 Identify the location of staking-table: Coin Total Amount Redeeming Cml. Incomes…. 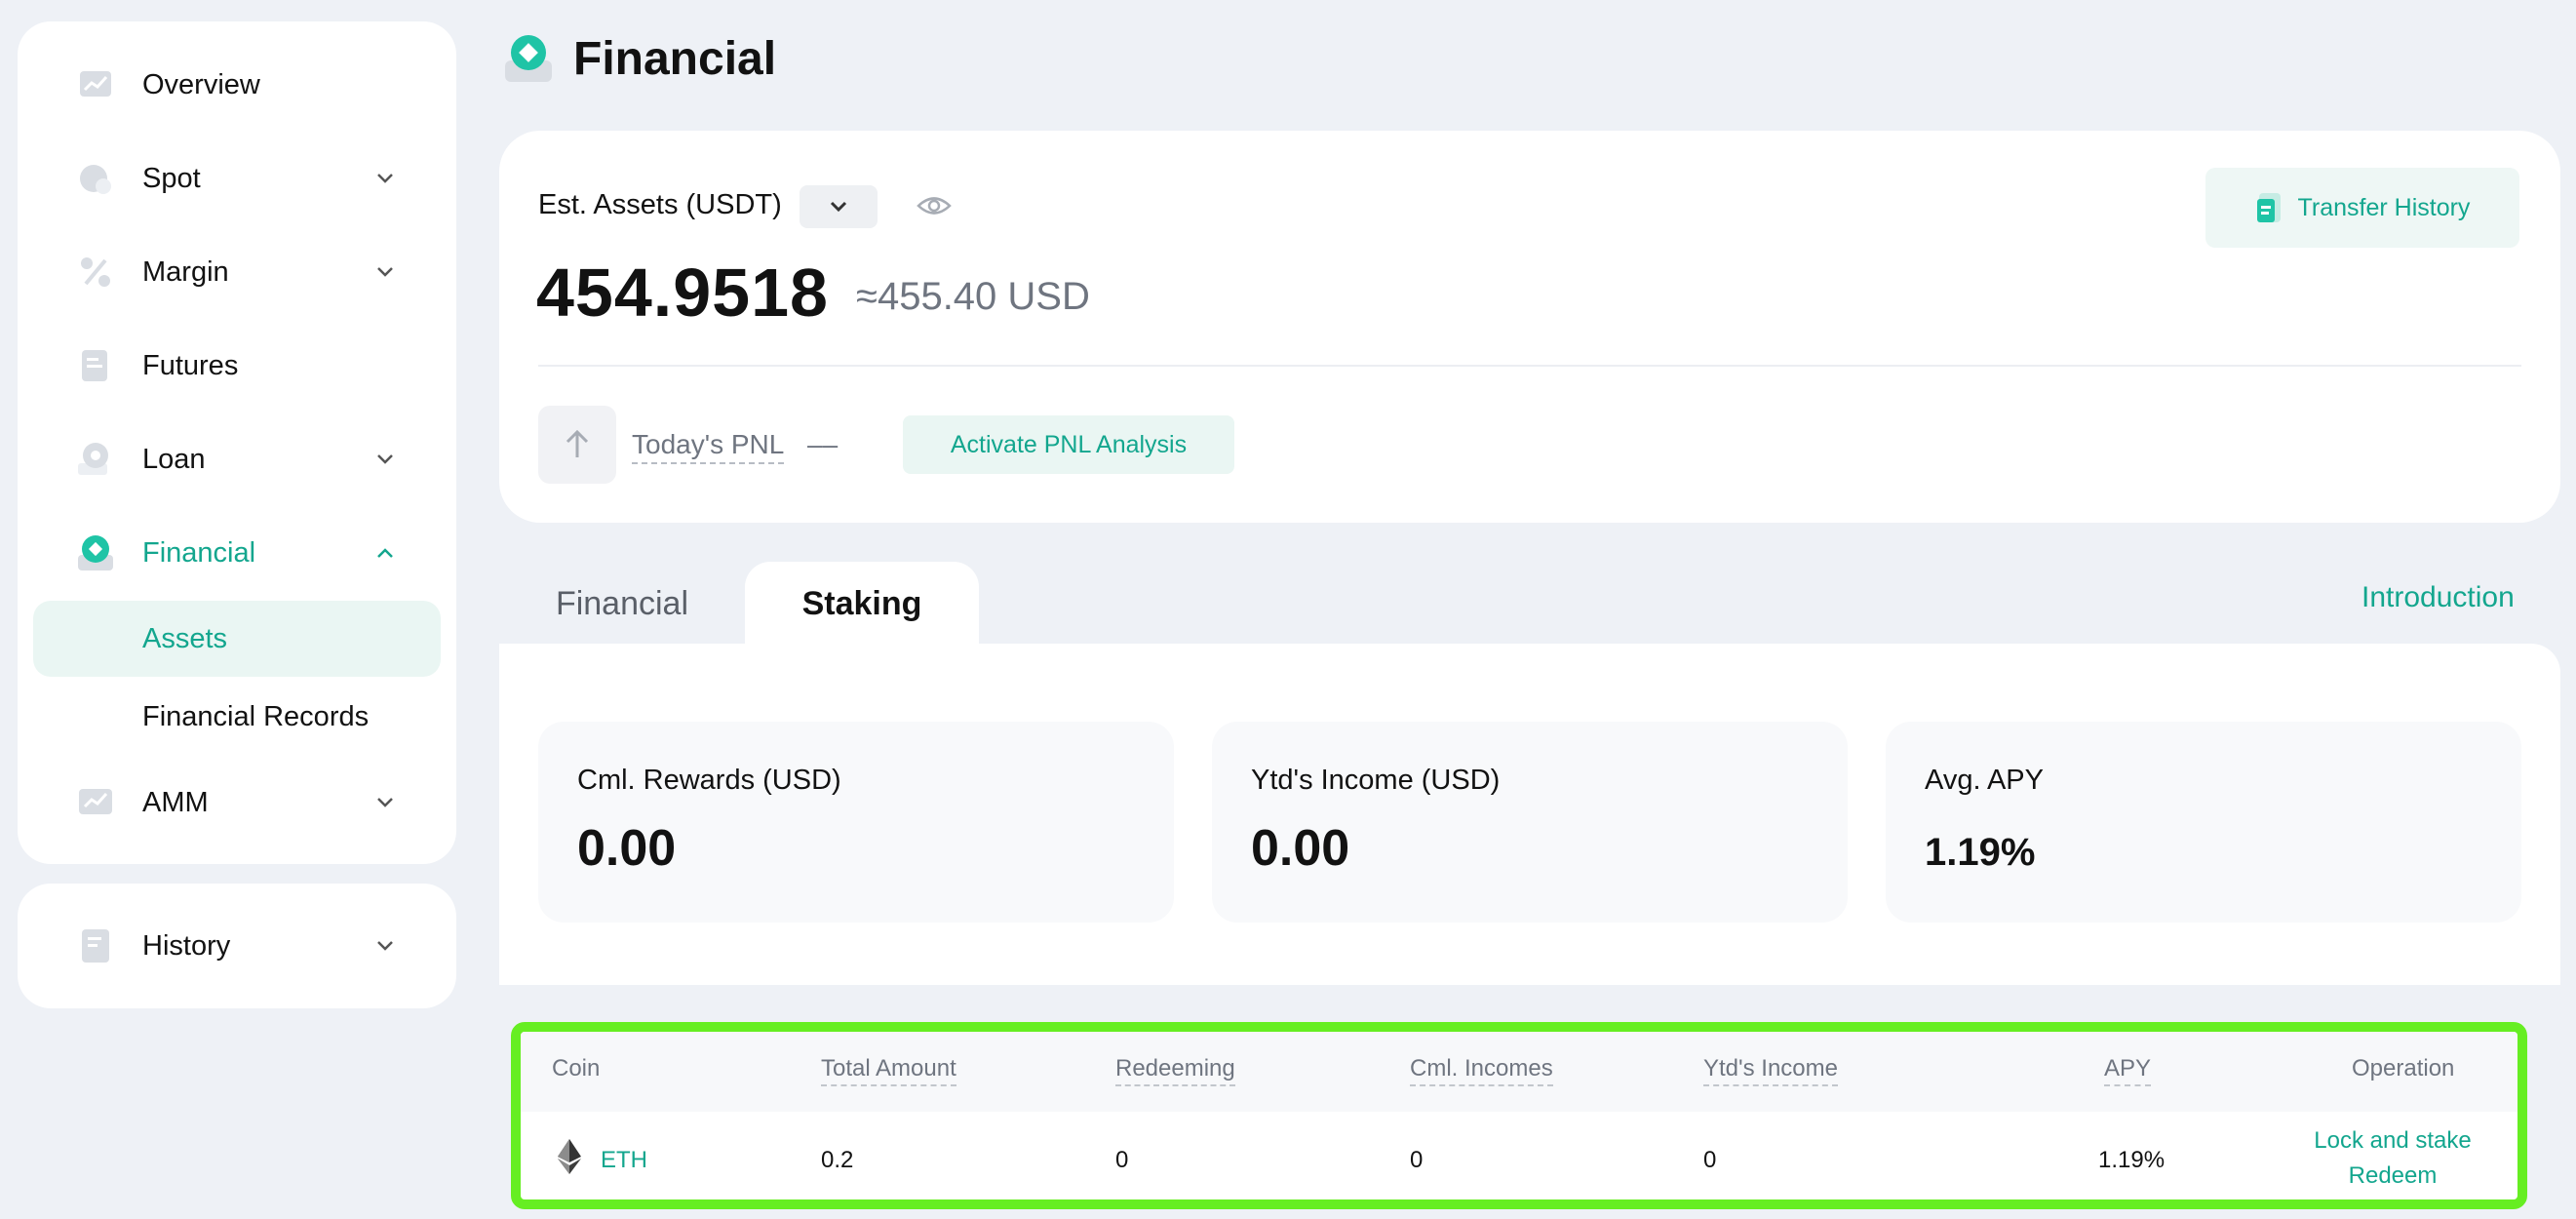
(1519, 1115).